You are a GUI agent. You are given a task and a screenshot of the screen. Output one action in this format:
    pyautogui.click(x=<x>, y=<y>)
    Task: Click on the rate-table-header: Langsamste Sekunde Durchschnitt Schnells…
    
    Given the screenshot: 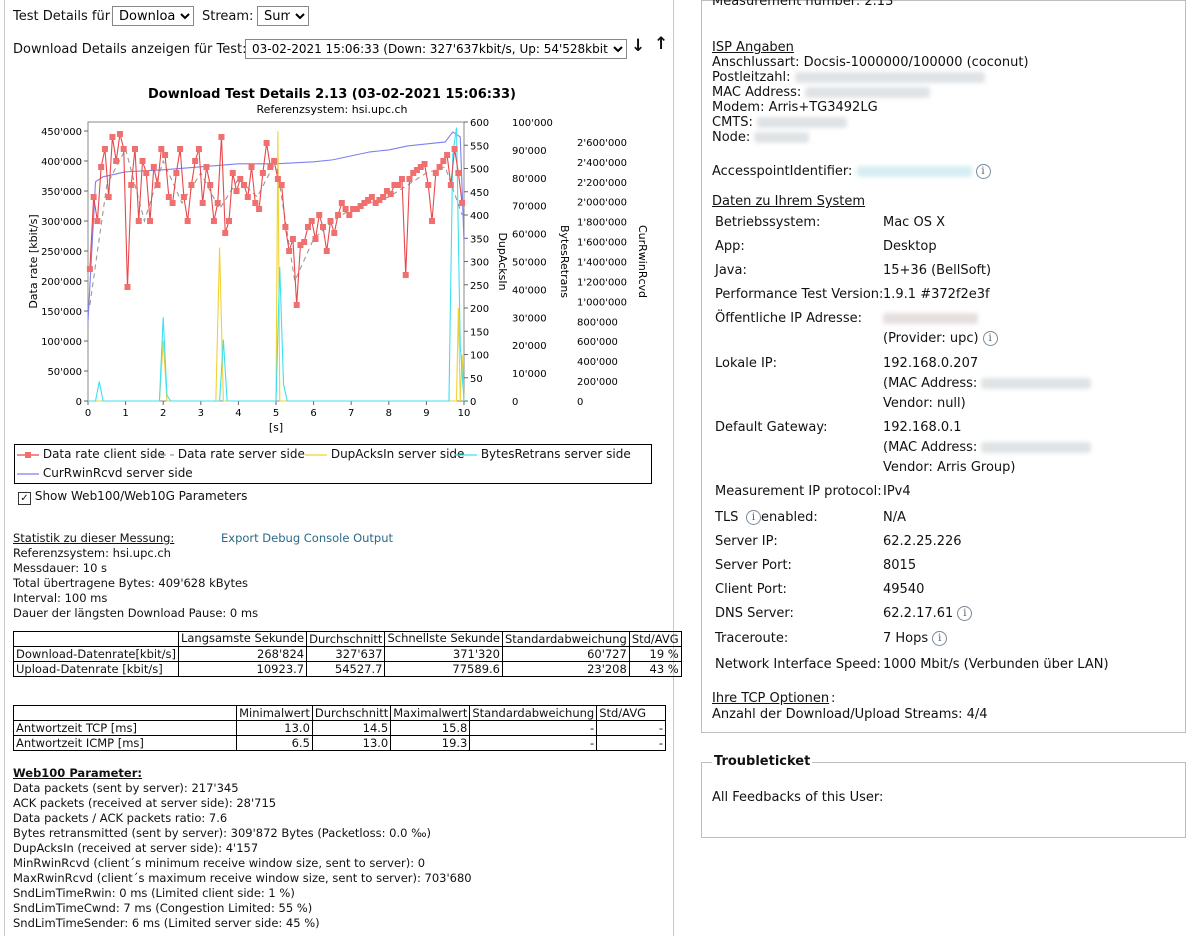 What is the action you would take?
    pyautogui.click(x=347, y=639)
    